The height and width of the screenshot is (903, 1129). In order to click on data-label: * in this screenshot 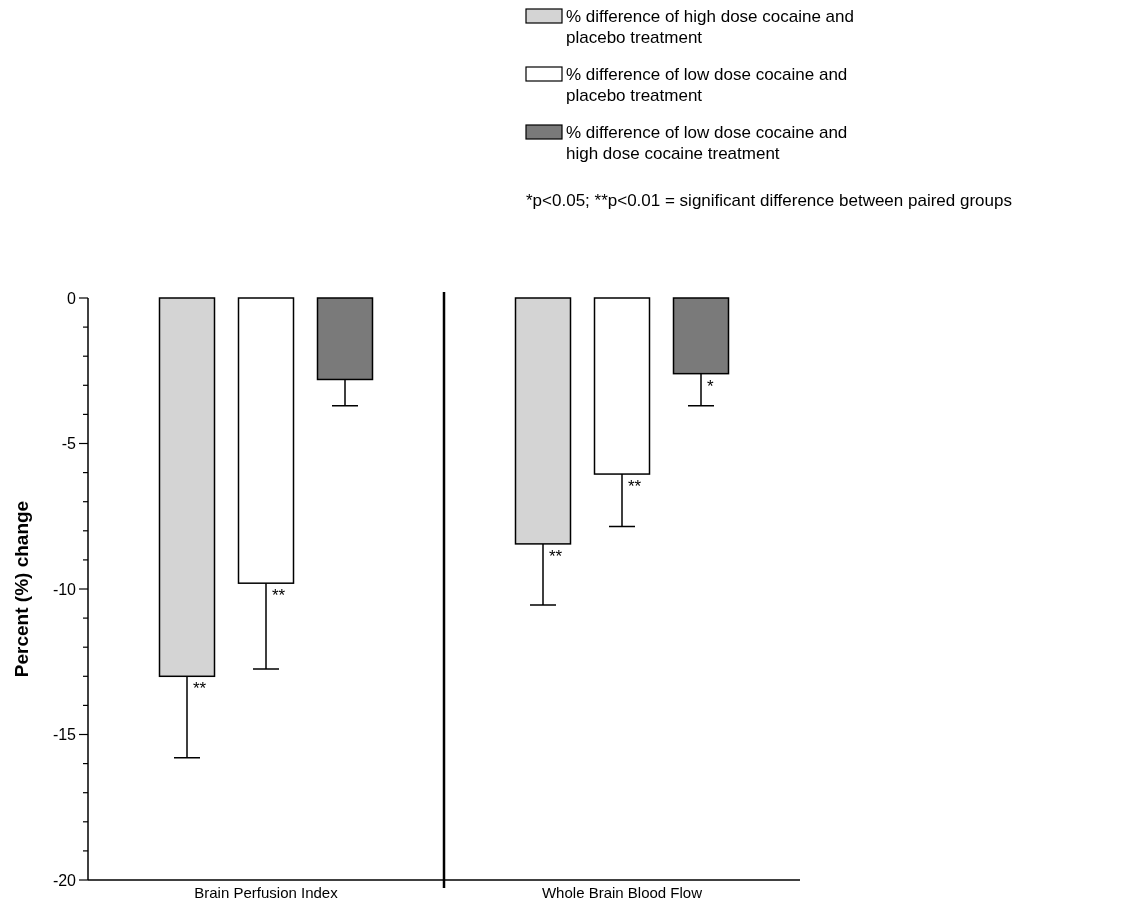, I will do `click(710, 386)`.